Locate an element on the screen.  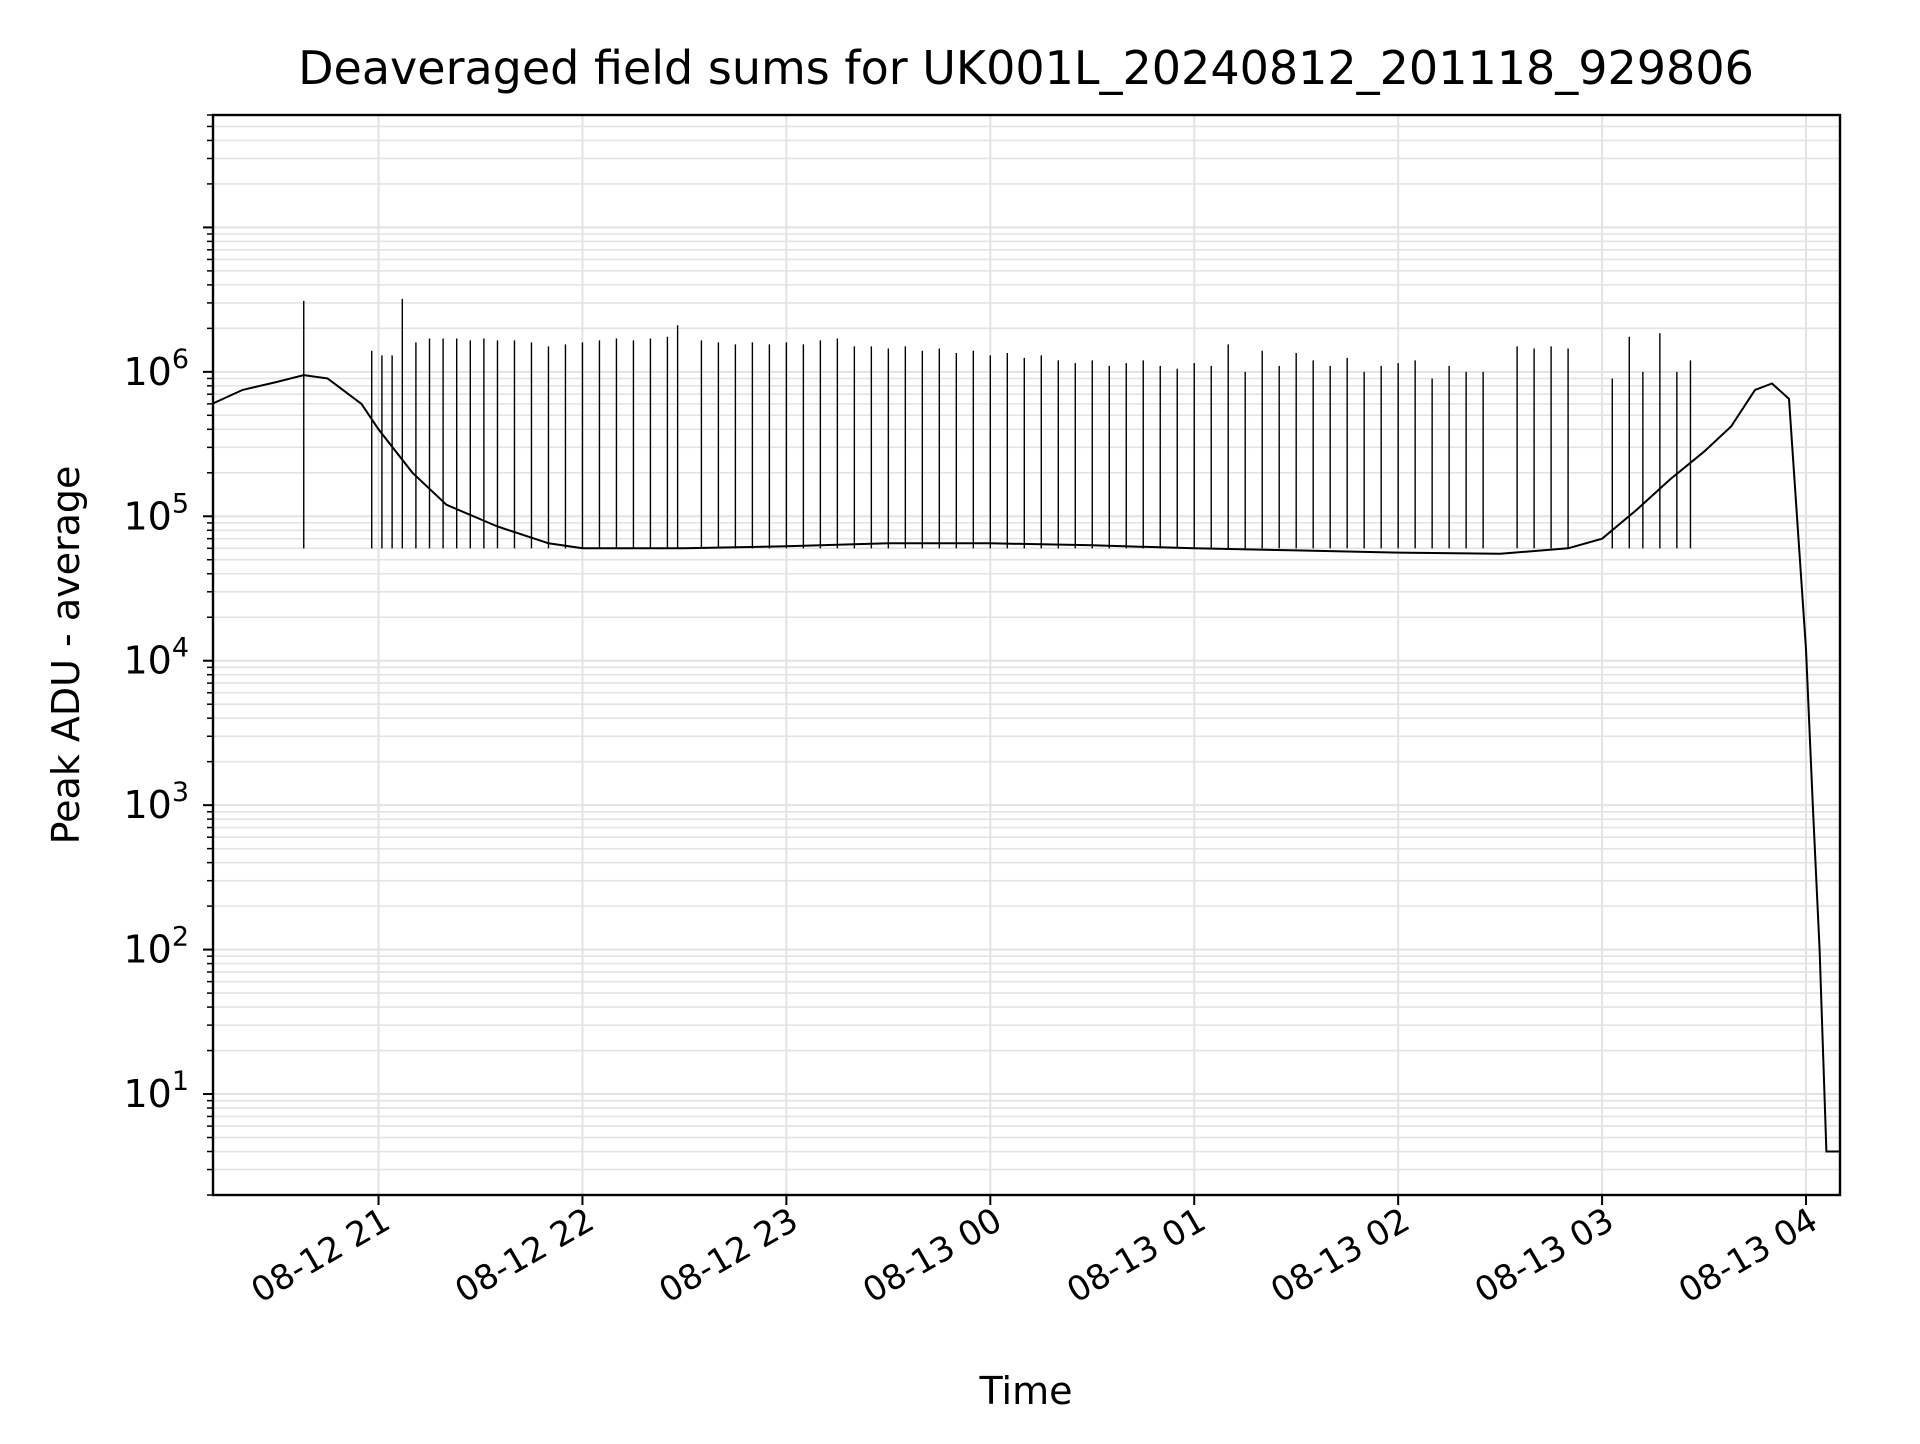
y-tick-label: 102 is located at coordinates (156, 947).